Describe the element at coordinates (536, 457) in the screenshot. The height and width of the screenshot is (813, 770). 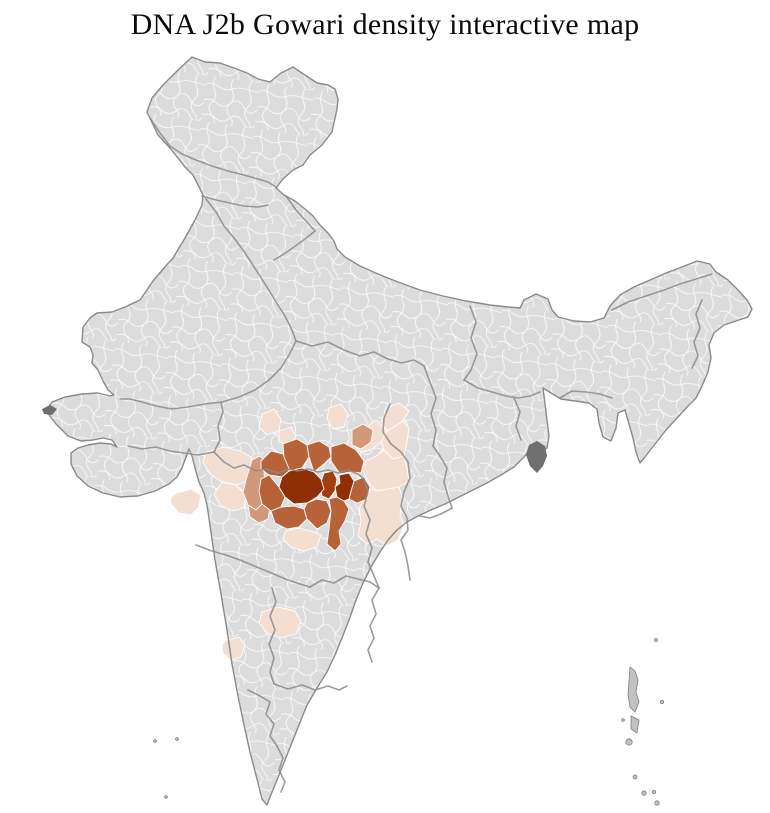
I see `sundarbans-delta` at that location.